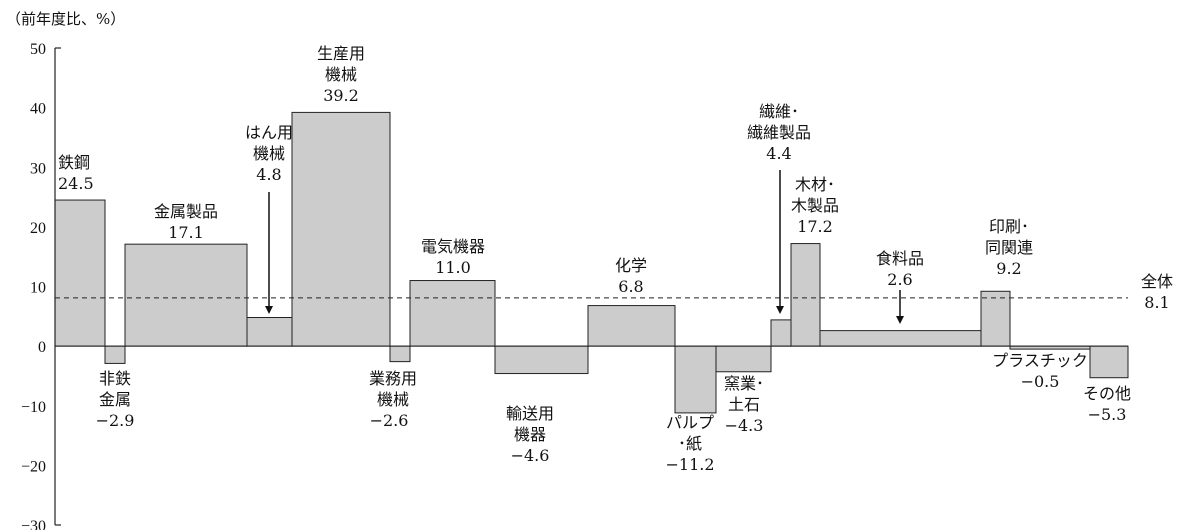 The width and height of the screenshot is (1179, 530). What do you see at coordinates (815, 226) in the screenshot?
I see `bar-13-value-label: 17.2` at bounding box center [815, 226].